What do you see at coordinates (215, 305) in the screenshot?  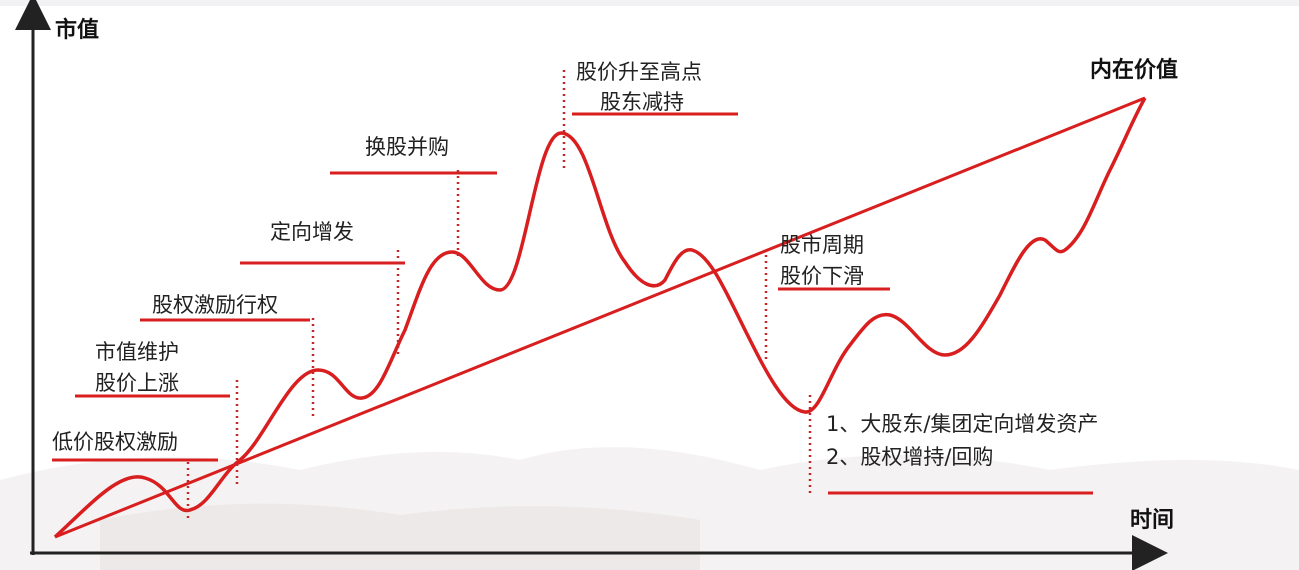 I see `event-incentive-exercise: 股权激励行权` at bounding box center [215, 305].